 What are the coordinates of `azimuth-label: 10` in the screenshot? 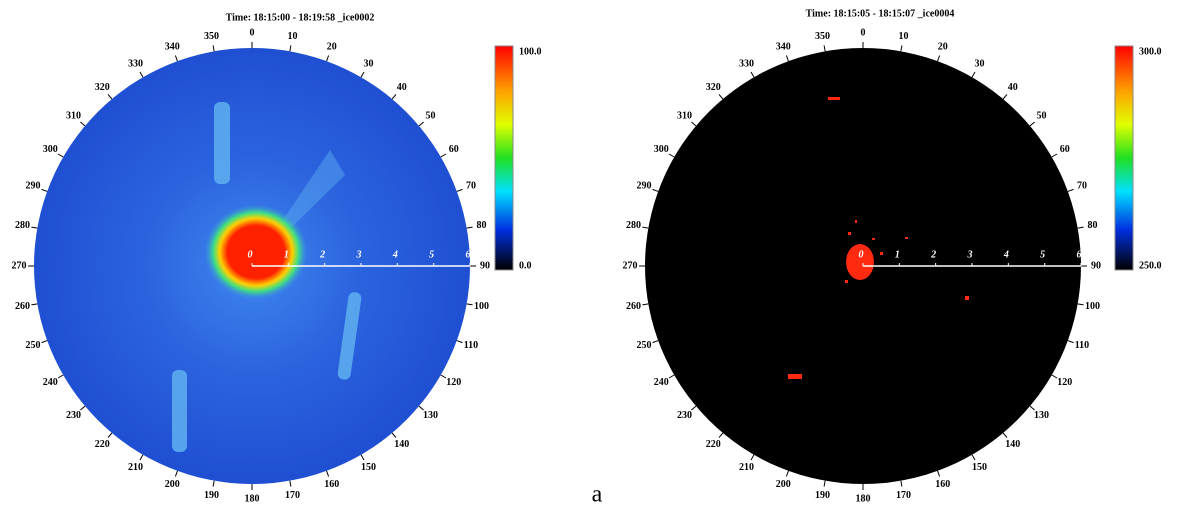 It's located at (292, 36).